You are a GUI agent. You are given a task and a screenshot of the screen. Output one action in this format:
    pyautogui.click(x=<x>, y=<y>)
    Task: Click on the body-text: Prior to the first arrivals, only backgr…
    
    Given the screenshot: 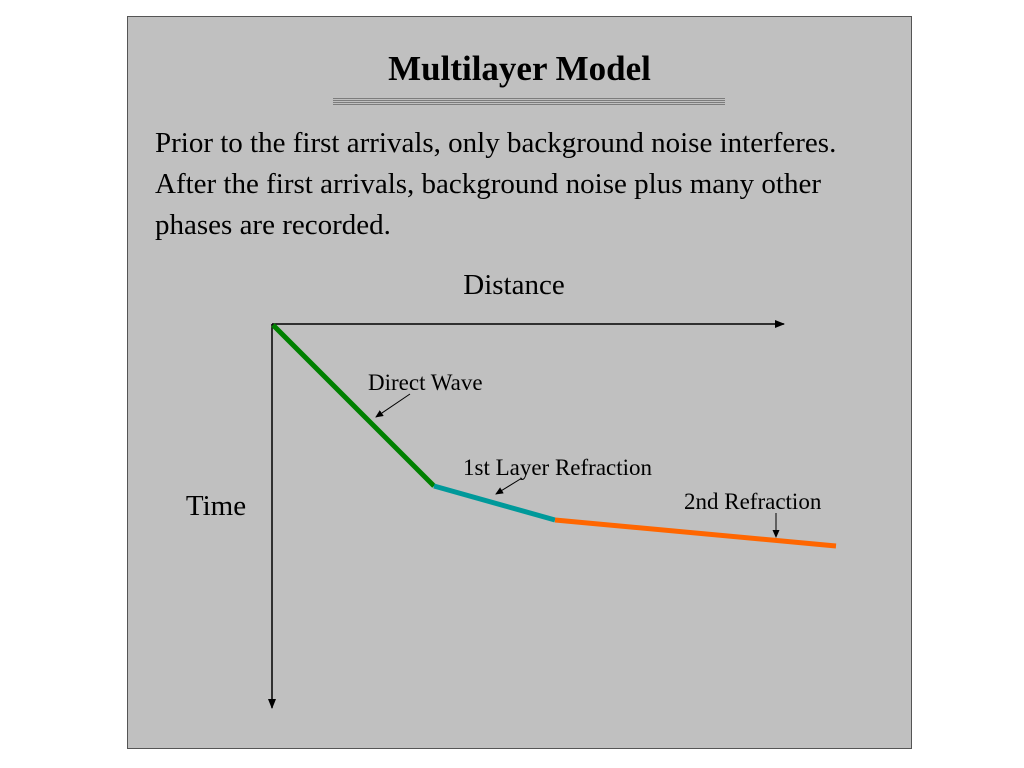 What is the action you would take?
    pyautogui.click(x=502, y=184)
    